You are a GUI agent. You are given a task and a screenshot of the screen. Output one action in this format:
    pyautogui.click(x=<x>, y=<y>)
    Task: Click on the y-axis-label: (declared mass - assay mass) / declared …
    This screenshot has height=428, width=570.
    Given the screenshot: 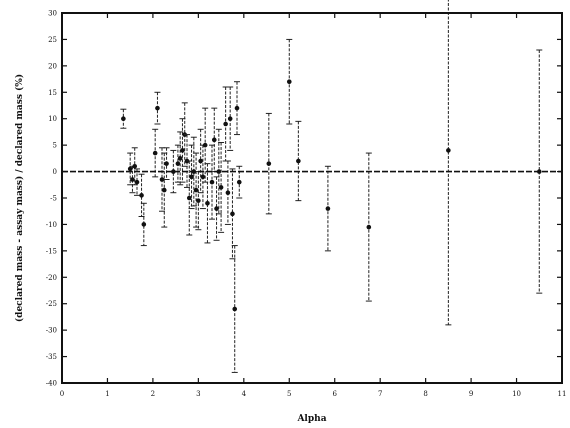 What is the action you would take?
    pyautogui.click(x=19, y=198)
    